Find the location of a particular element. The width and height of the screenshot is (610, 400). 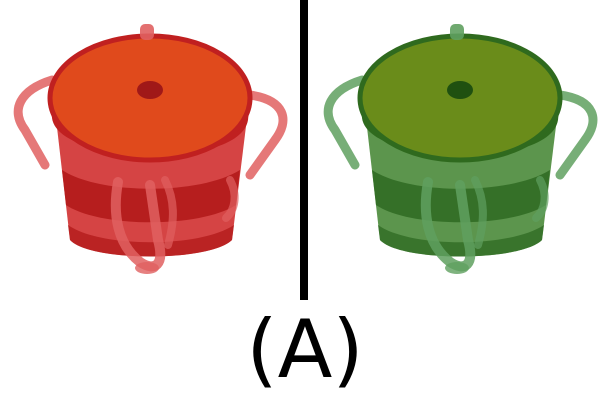

figure-caption: (A) is located at coordinates (305, 349).